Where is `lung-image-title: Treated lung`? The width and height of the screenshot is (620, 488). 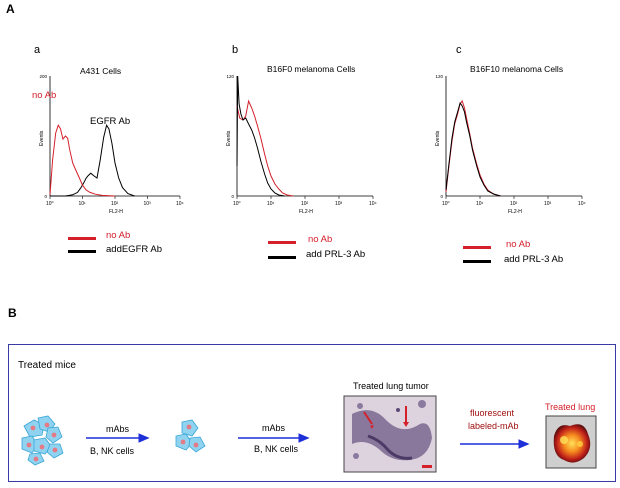 lung-image-title: Treated lung is located at coordinates (570, 407).